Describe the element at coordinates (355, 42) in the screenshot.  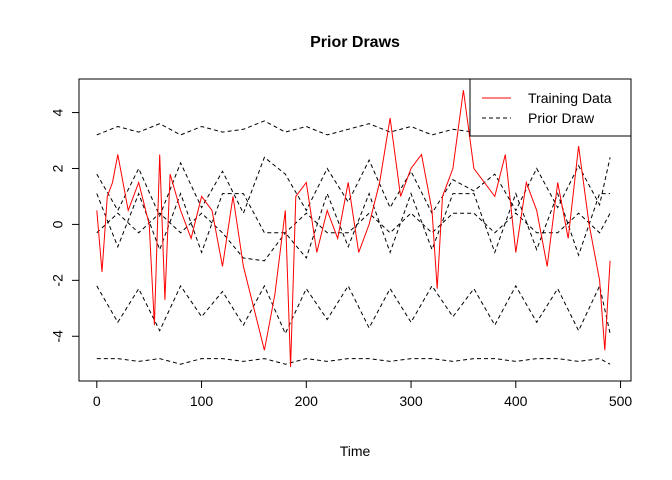
I see `chart-title: Prior Draws` at that location.